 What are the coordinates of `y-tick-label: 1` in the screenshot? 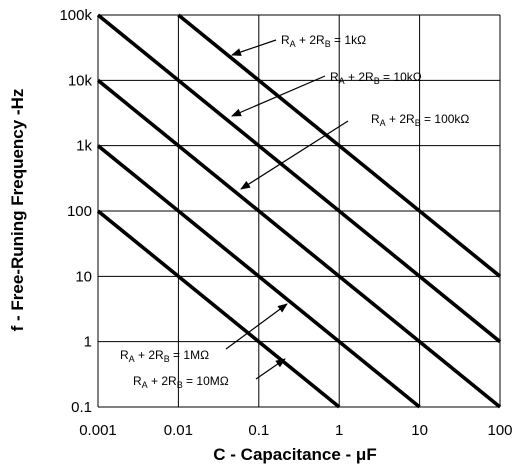 It's located at (88, 342).